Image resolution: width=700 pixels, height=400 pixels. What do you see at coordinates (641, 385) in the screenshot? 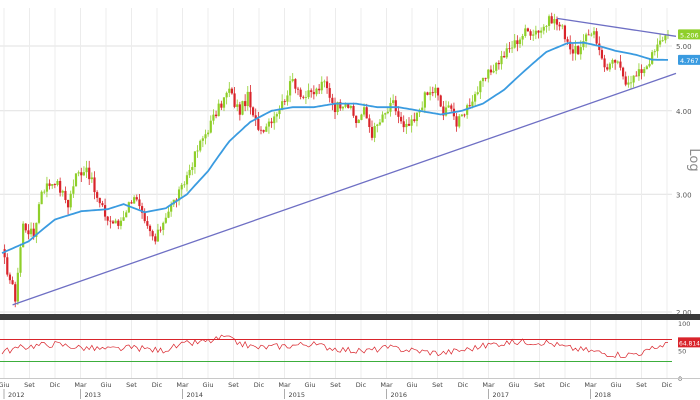
I see `x-tick-label: Set` at bounding box center [641, 385].